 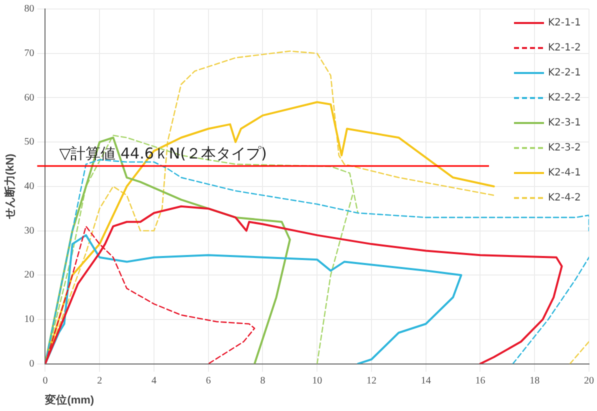 What do you see at coordinates (564, 48) in the screenshot?
I see `legend-label: K2-1-2` at bounding box center [564, 48].